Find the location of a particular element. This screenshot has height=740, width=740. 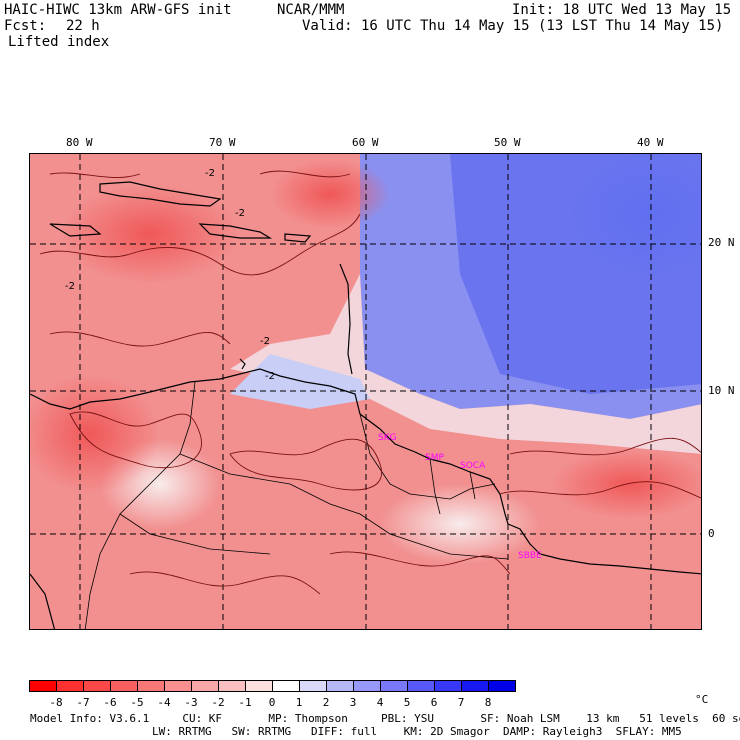

colorbar-label: -5 is located at coordinates (137, 702).